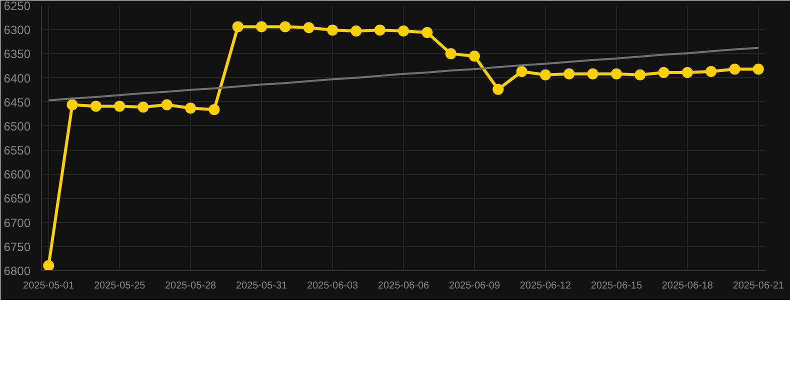  I want to click on x-tick-label: 2025-05-28, so click(190, 286).